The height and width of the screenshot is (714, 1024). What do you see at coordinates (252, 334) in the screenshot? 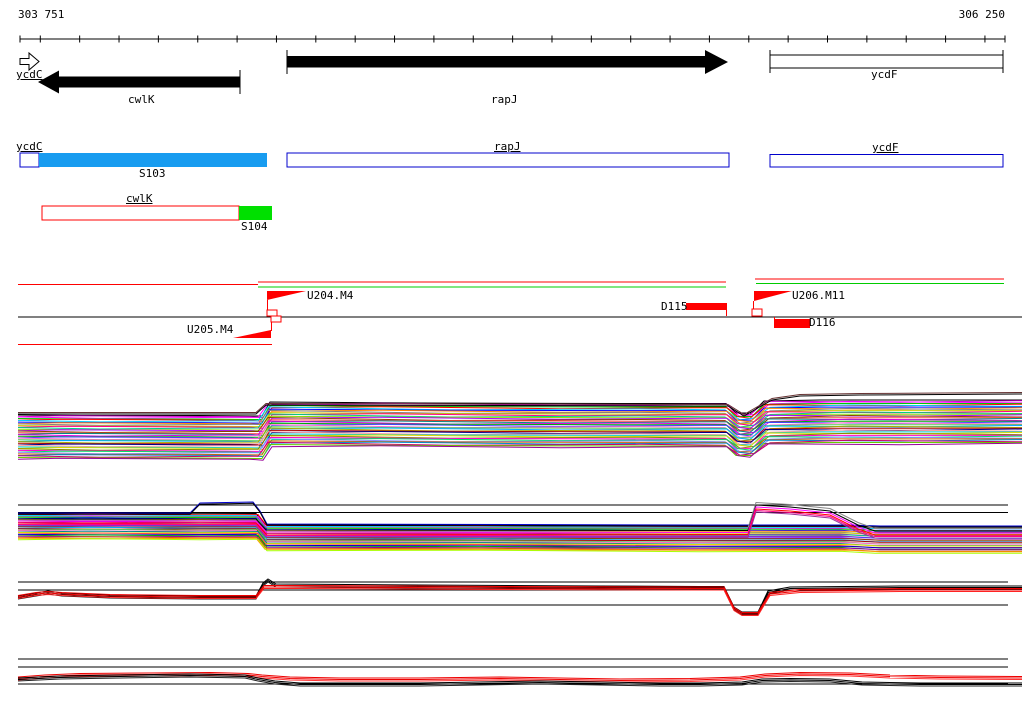
I see `feature-U205.M4` at bounding box center [252, 334].